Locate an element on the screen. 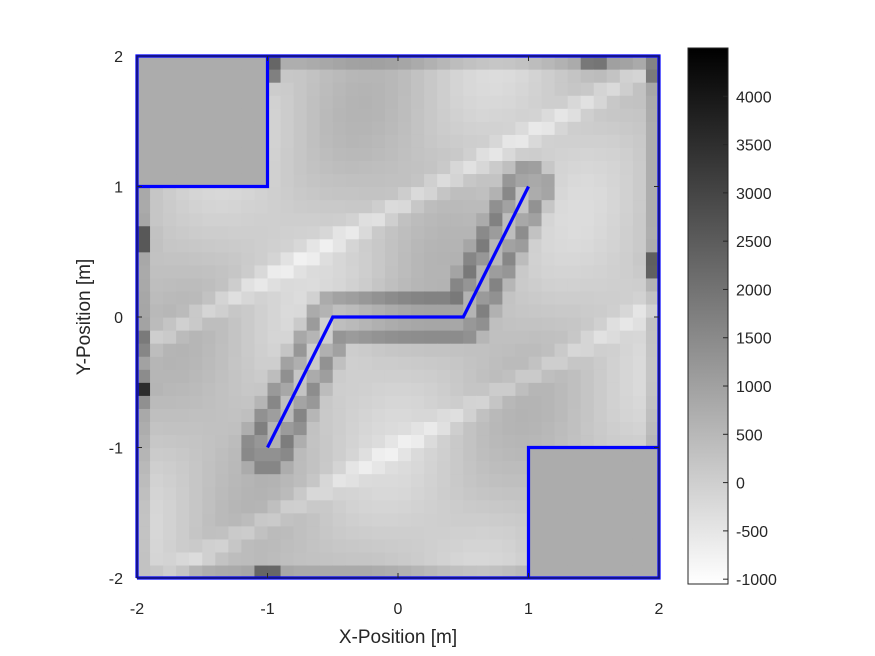 This screenshot has width=875, height=656. y-axis-label: Y-Position [m] is located at coordinates (84, 317).